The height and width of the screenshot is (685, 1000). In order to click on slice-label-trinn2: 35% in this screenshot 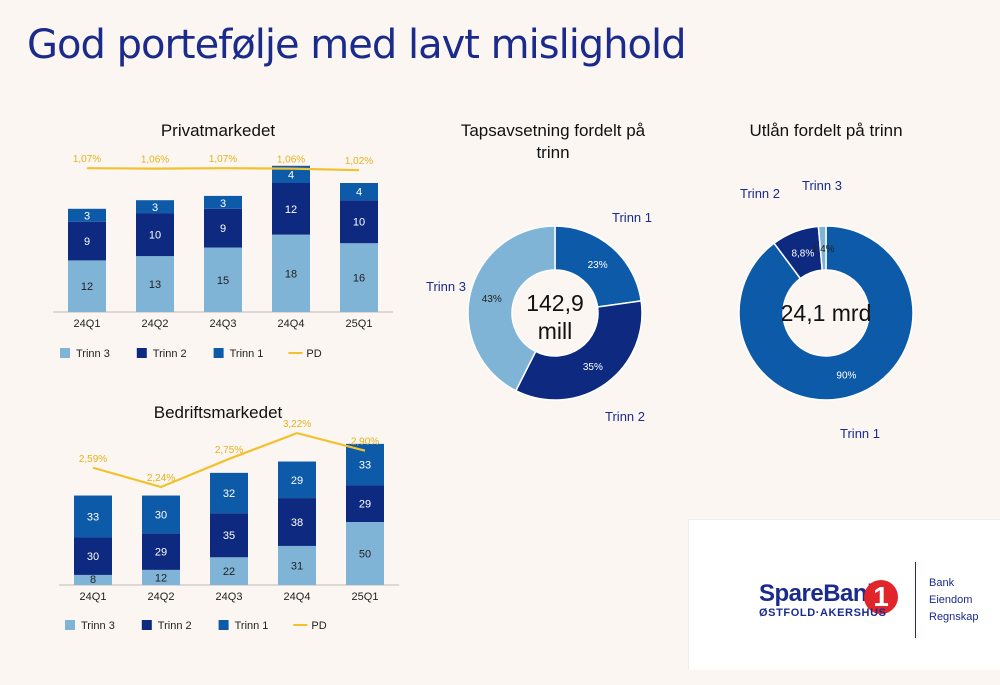, I will do `click(593, 367)`.